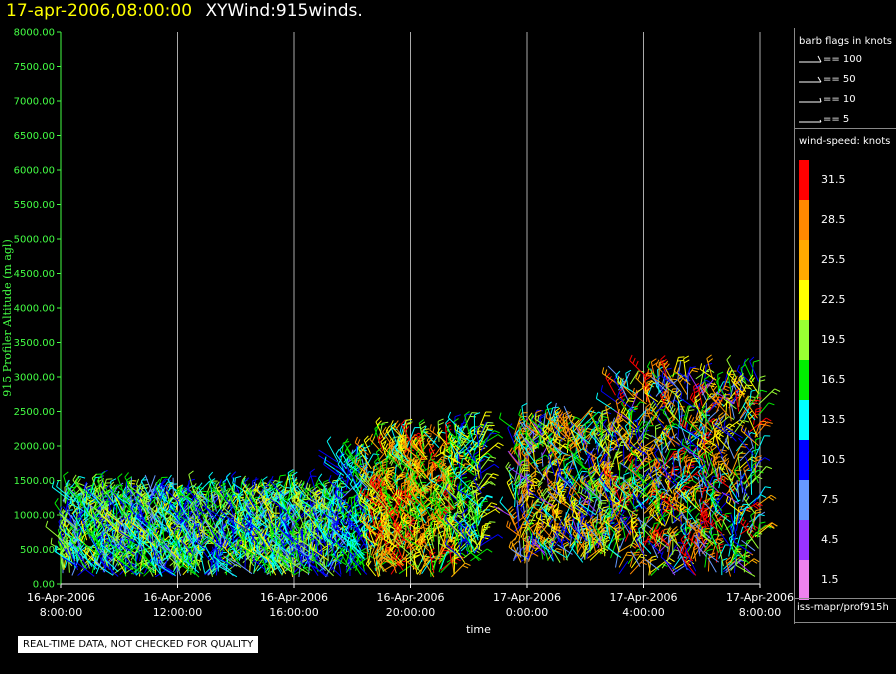 Image resolution: width=896 pixels, height=674 pixels. Describe the element at coordinates (294, 597) in the screenshot. I see `x-tick-label-date: 16-Apr-2006` at that location.